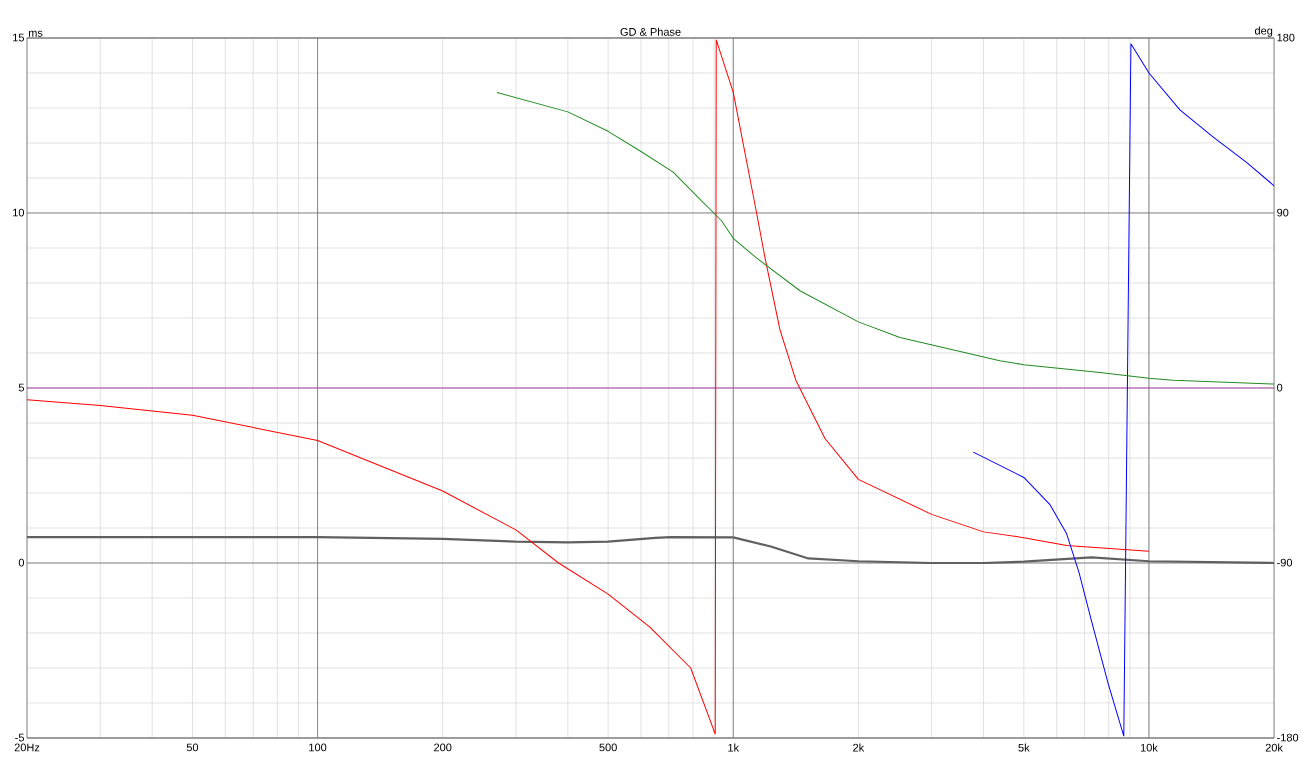 This screenshot has height=775, width=1310. Describe the element at coordinates (1283, 212) in the screenshot. I see `y2-tick-label: 90` at that location.